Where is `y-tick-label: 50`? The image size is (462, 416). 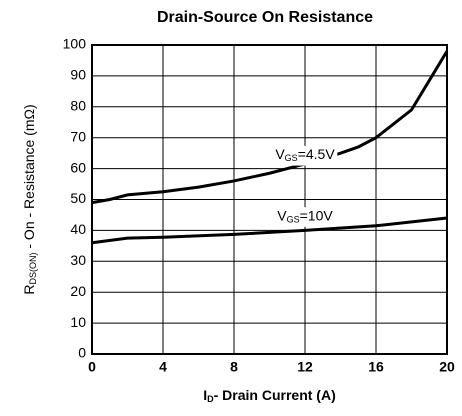
y-tick-label: 50 is located at coordinates (78, 198).